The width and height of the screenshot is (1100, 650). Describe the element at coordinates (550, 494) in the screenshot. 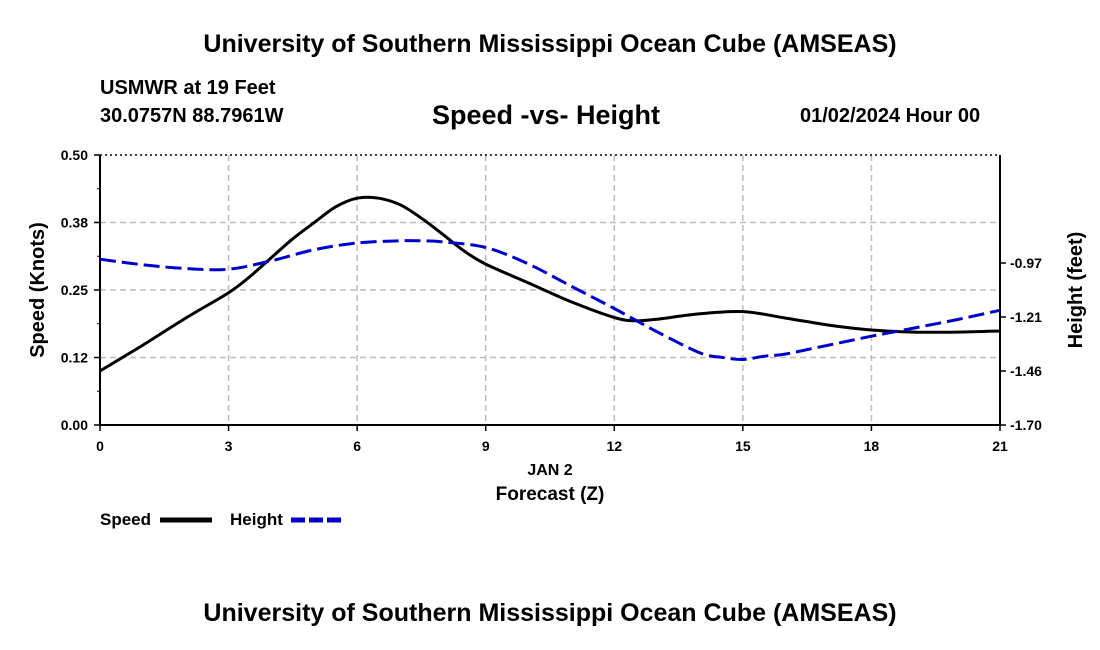

I see `x-axis-title: Forecast (Z)` at that location.